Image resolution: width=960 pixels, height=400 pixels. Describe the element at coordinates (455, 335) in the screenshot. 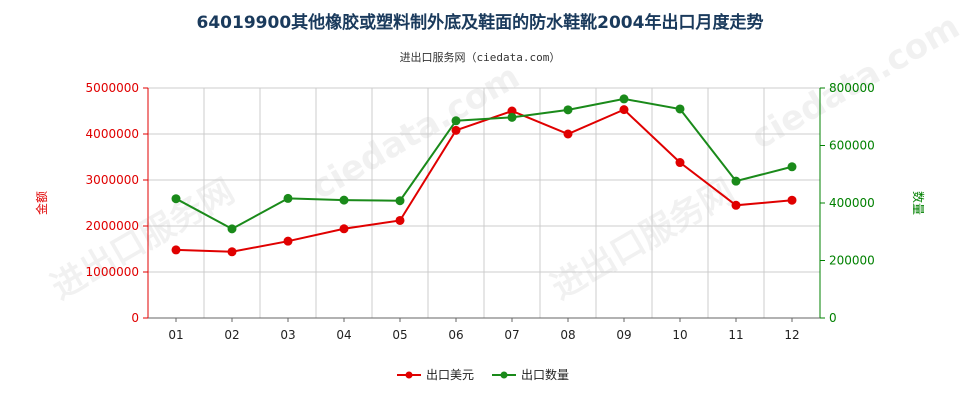

I see `x-tick-label: 06` at that location.